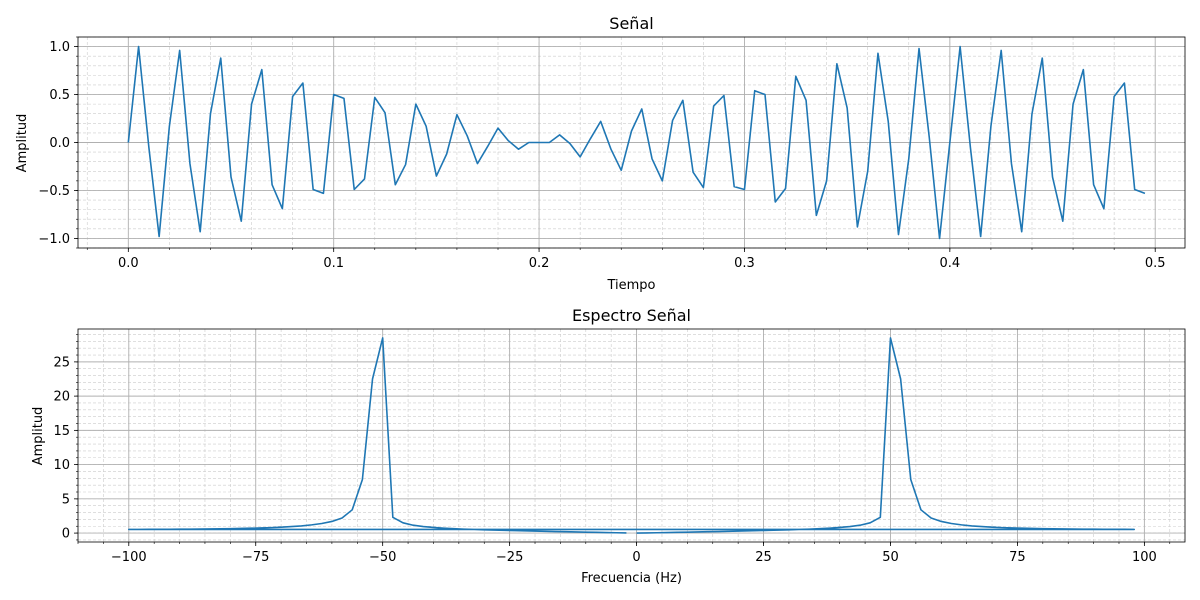 The height and width of the screenshot is (600, 1200). What do you see at coordinates (128, 263) in the screenshot?
I see `x-tick-label: 0.0` at bounding box center [128, 263].